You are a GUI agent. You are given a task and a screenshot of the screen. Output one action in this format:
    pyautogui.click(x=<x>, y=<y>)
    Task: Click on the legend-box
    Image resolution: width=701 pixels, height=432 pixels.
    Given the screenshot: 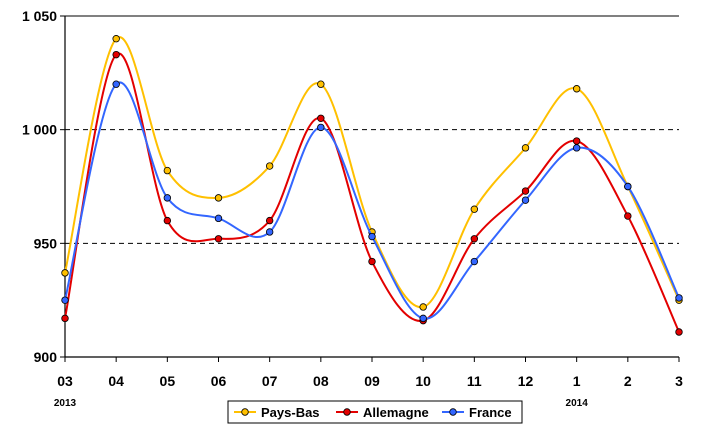 What is the action you would take?
    pyautogui.click(x=375, y=412)
    